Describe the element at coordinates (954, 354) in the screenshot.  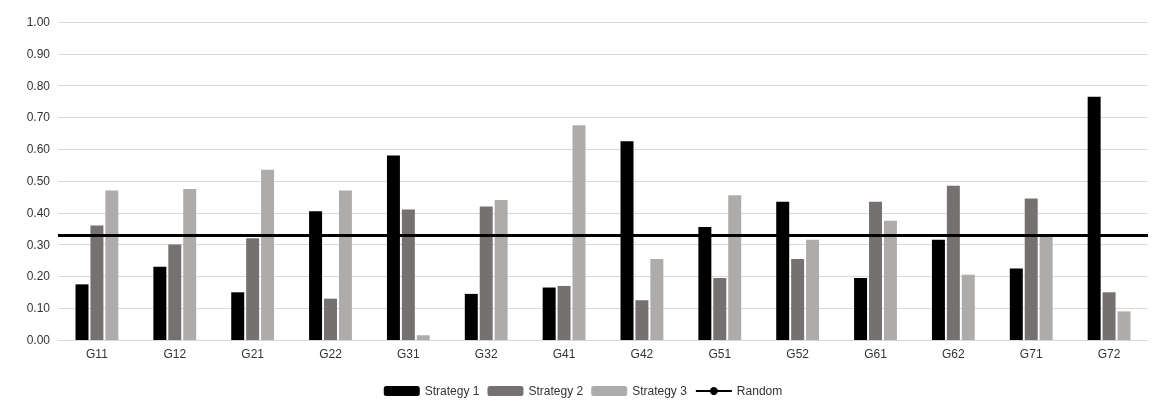
I see `x-tick-label: G62` at that location.